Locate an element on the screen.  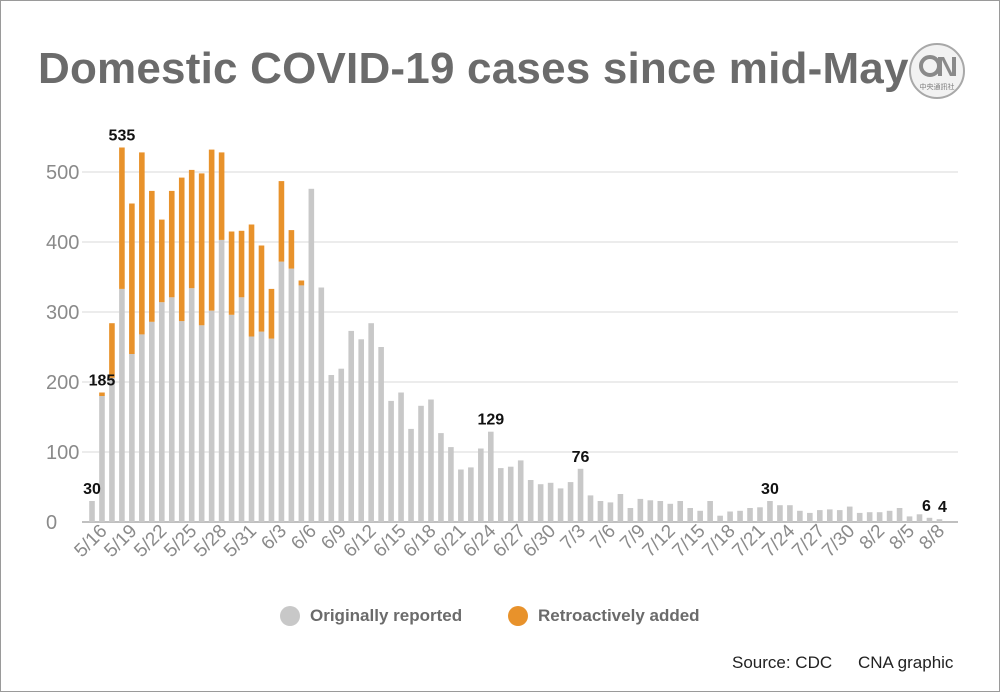
data-label: 185 is located at coordinates (102, 381).